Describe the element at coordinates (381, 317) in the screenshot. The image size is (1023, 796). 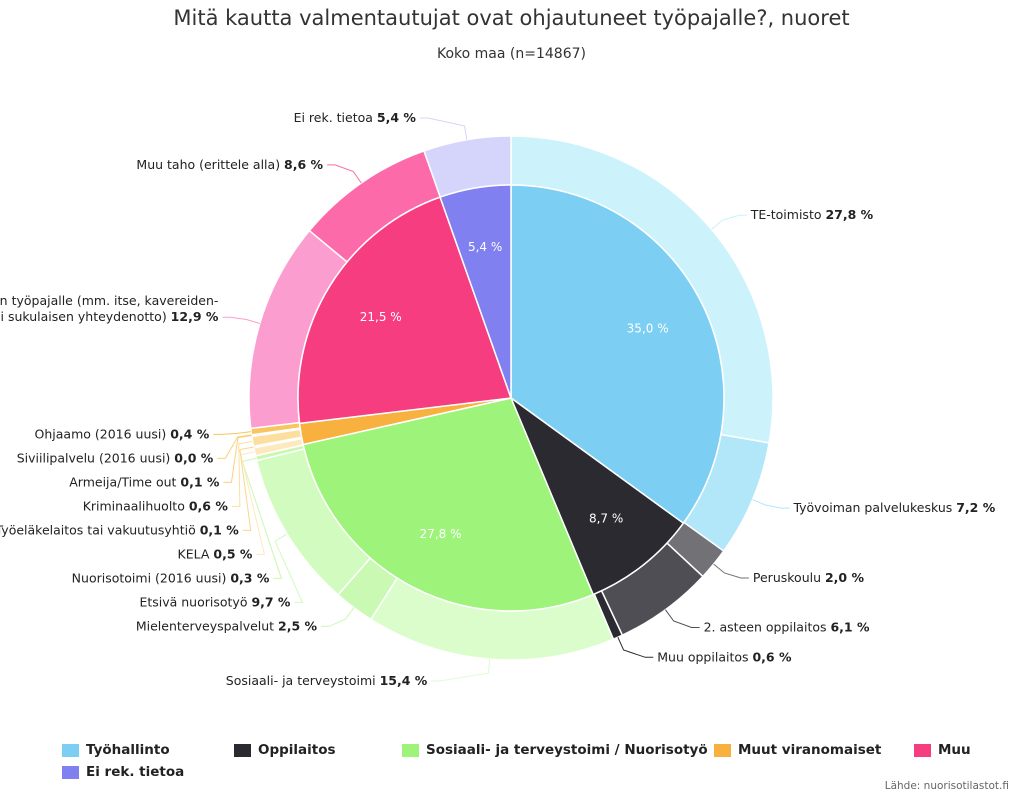
I see `inner-label-muu: 21,5 %` at that location.